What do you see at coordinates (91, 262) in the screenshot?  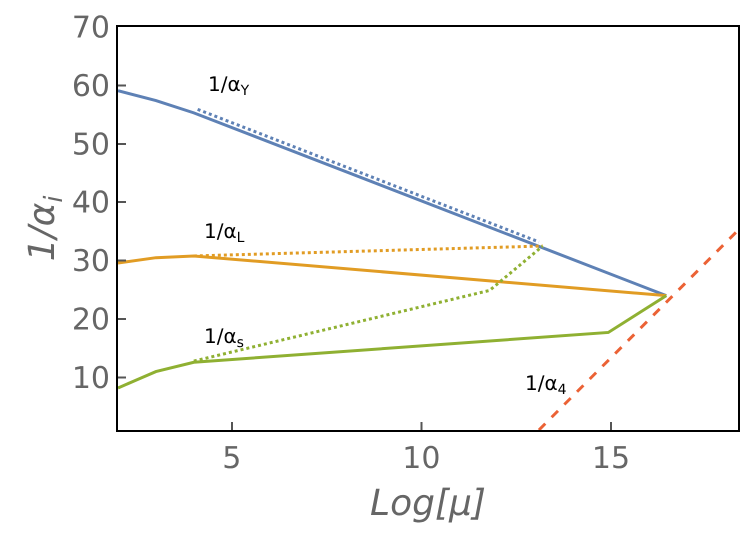 I see `y-tick-label: 30` at bounding box center [91, 262].